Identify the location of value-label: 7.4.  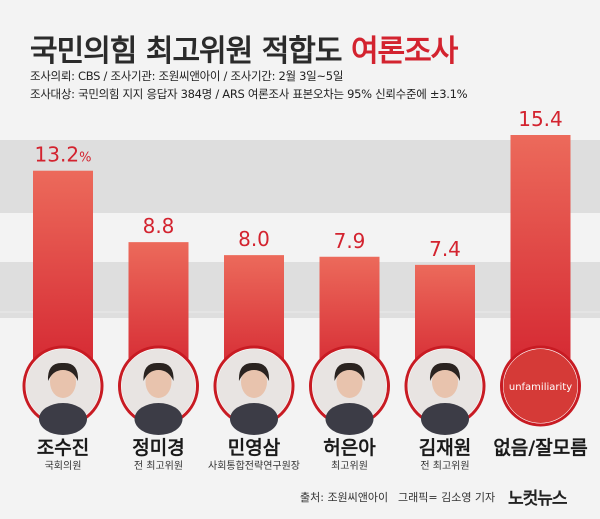
(445, 249).